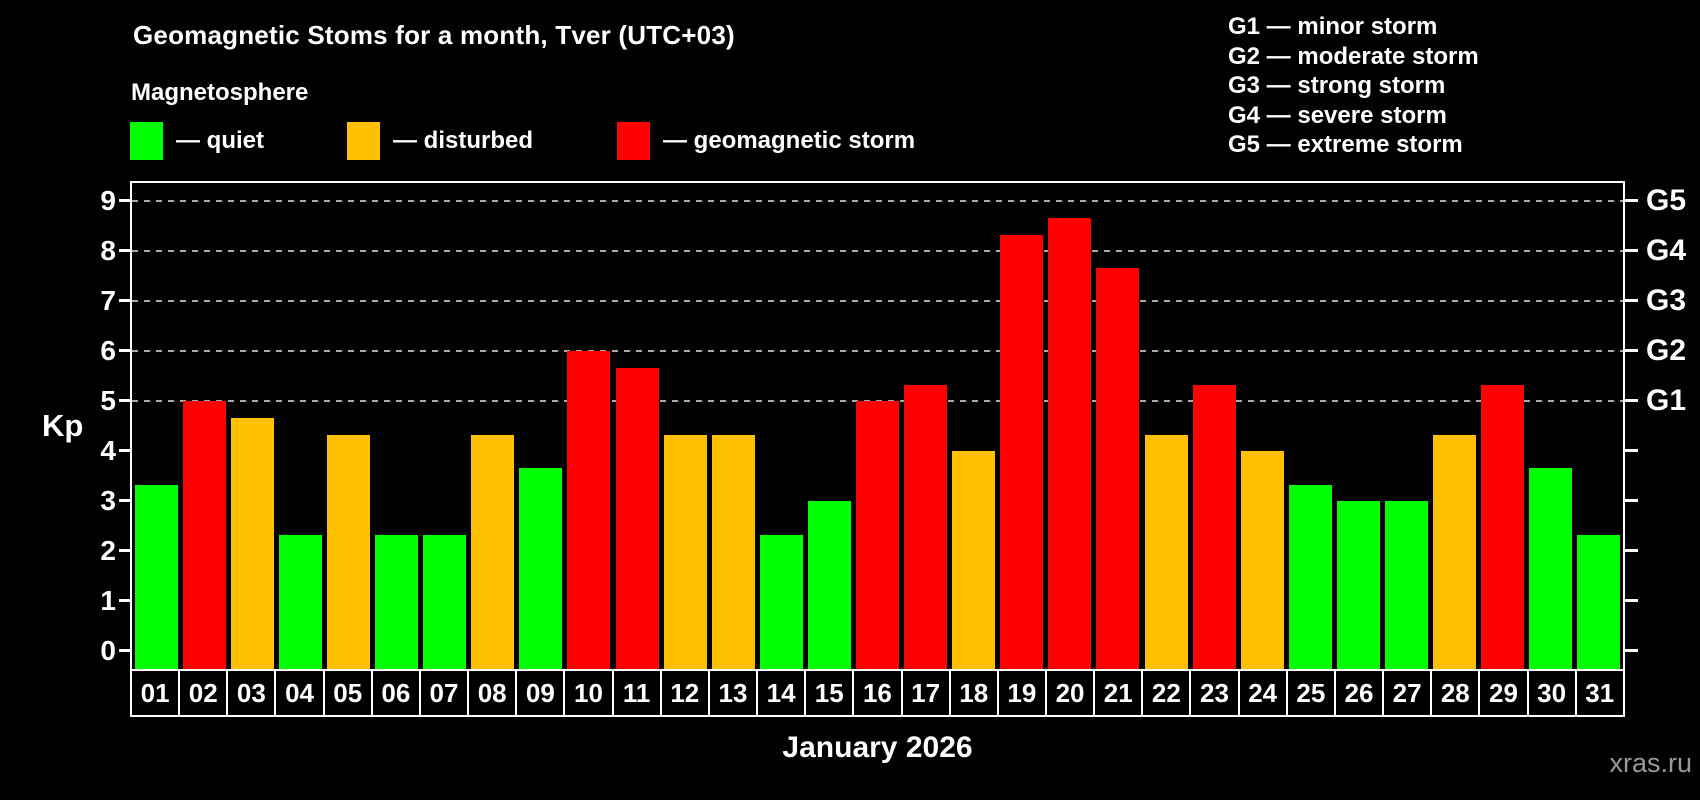 This screenshot has width=1700, height=800. I want to click on day-box-26: 26, so click(1359, 693).